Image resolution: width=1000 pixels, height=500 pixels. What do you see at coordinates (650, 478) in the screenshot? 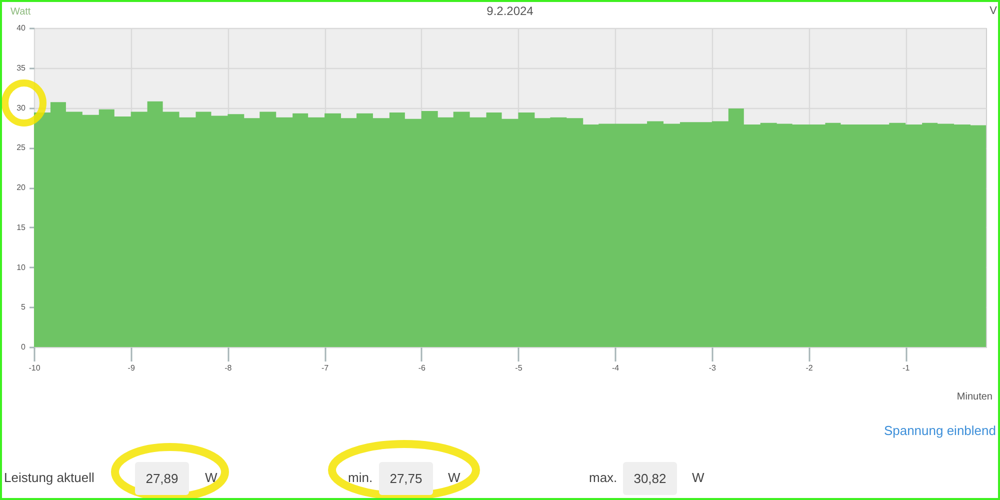
I see `value-field: 30,82` at bounding box center [650, 478].